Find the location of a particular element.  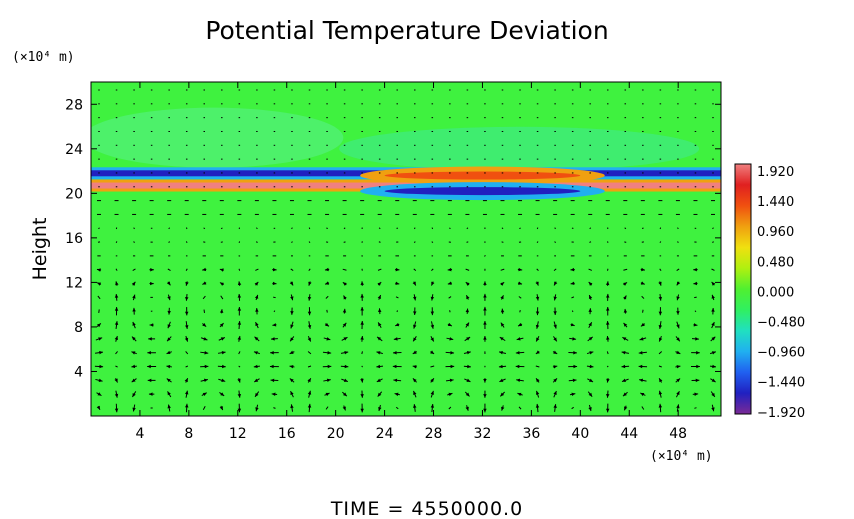

y-tick-label: 20 is located at coordinates (74, 194).